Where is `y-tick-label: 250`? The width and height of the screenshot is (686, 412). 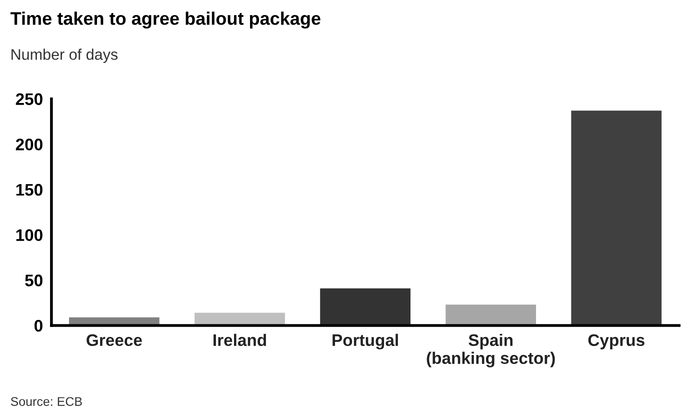 y-tick-label: 250 is located at coordinates (29, 99).